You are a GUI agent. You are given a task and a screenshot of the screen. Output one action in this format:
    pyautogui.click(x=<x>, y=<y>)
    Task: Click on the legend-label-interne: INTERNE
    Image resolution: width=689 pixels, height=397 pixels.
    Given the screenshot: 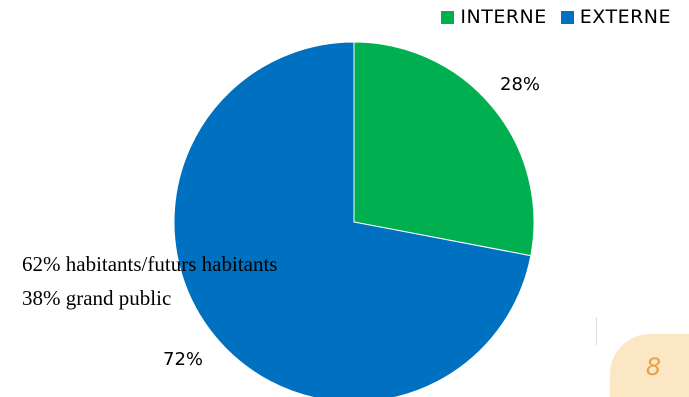 What is the action you would take?
    pyautogui.click(x=503, y=17)
    